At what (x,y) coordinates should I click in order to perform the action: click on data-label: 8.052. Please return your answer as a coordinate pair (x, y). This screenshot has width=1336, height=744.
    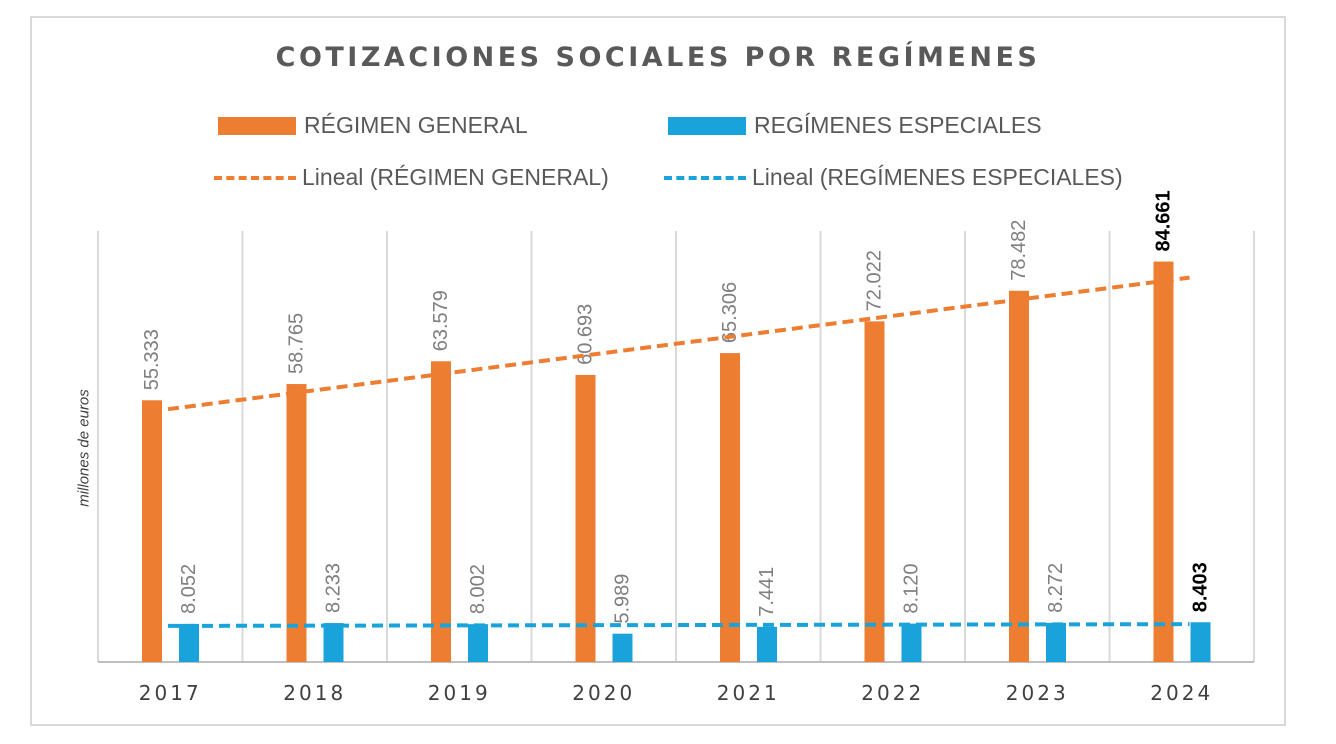
    Looking at the image, I should click on (189, 589).